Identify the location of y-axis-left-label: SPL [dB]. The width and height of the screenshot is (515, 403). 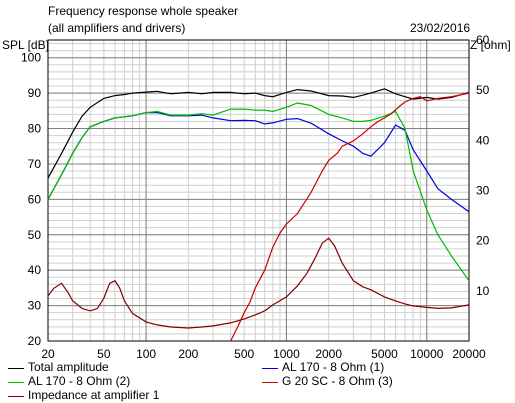
(25, 45).